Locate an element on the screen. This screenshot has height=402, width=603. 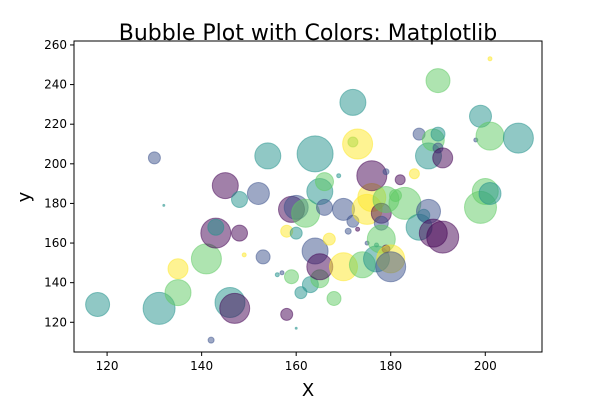
y-tick-label-120: 120 is located at coordinates (55, 322).